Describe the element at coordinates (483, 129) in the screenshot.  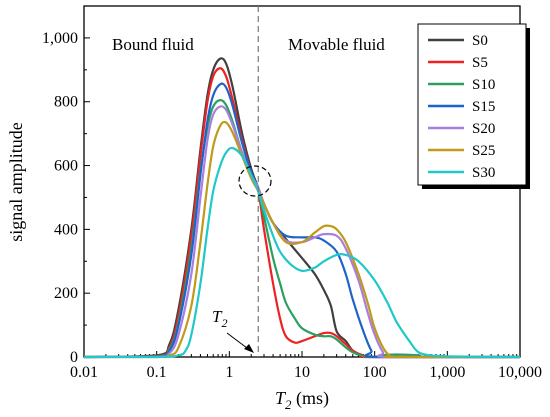
I see `legend-label-s20: S20` at that location.